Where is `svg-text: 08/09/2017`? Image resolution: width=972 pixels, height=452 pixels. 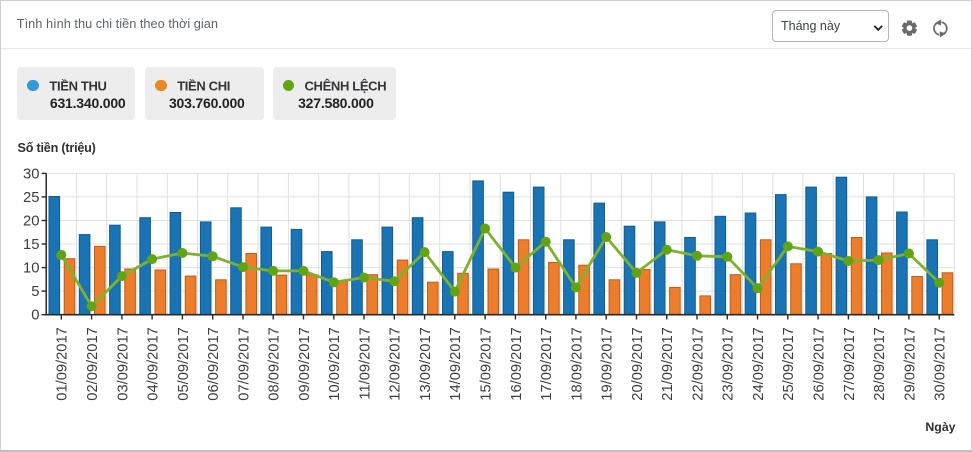 svg-text: 08/09/2017 is located at coordinates (275, 364).